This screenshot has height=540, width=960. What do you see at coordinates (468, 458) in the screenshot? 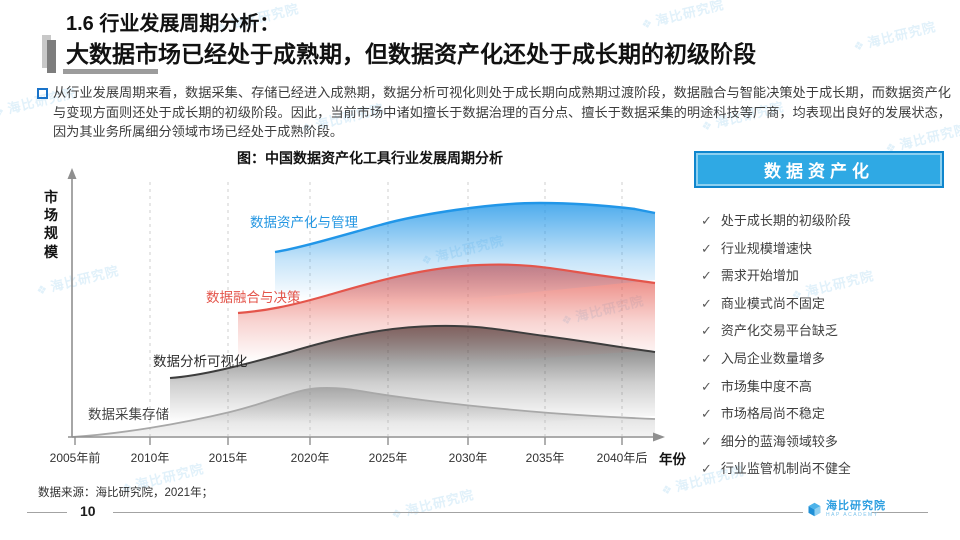
I see `x-tick-2030: 2030年` at bounding box center [468, 458].